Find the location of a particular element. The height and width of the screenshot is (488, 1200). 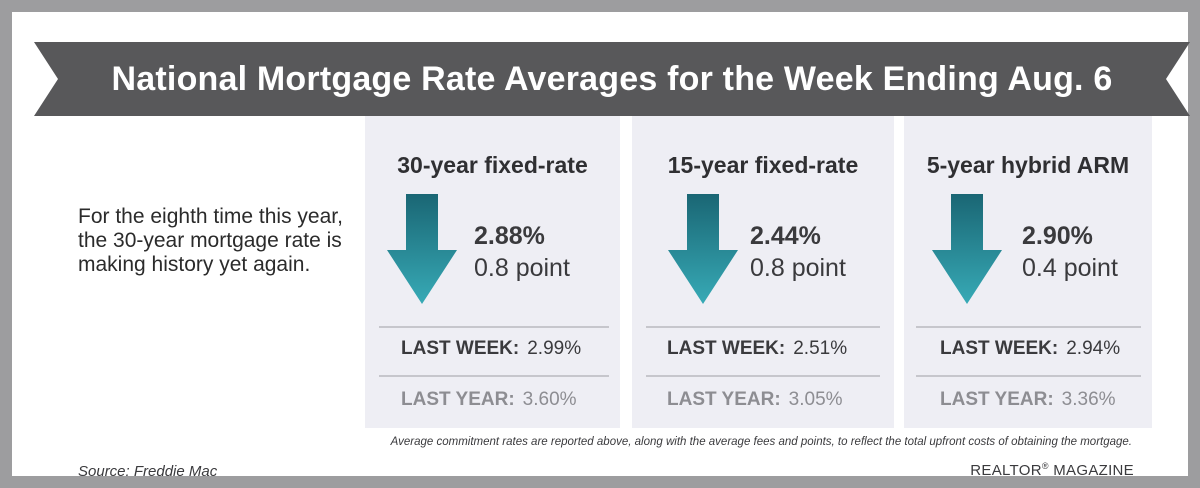

brand-suffix: MAGAZINE is located at coordinates (1091, 470).